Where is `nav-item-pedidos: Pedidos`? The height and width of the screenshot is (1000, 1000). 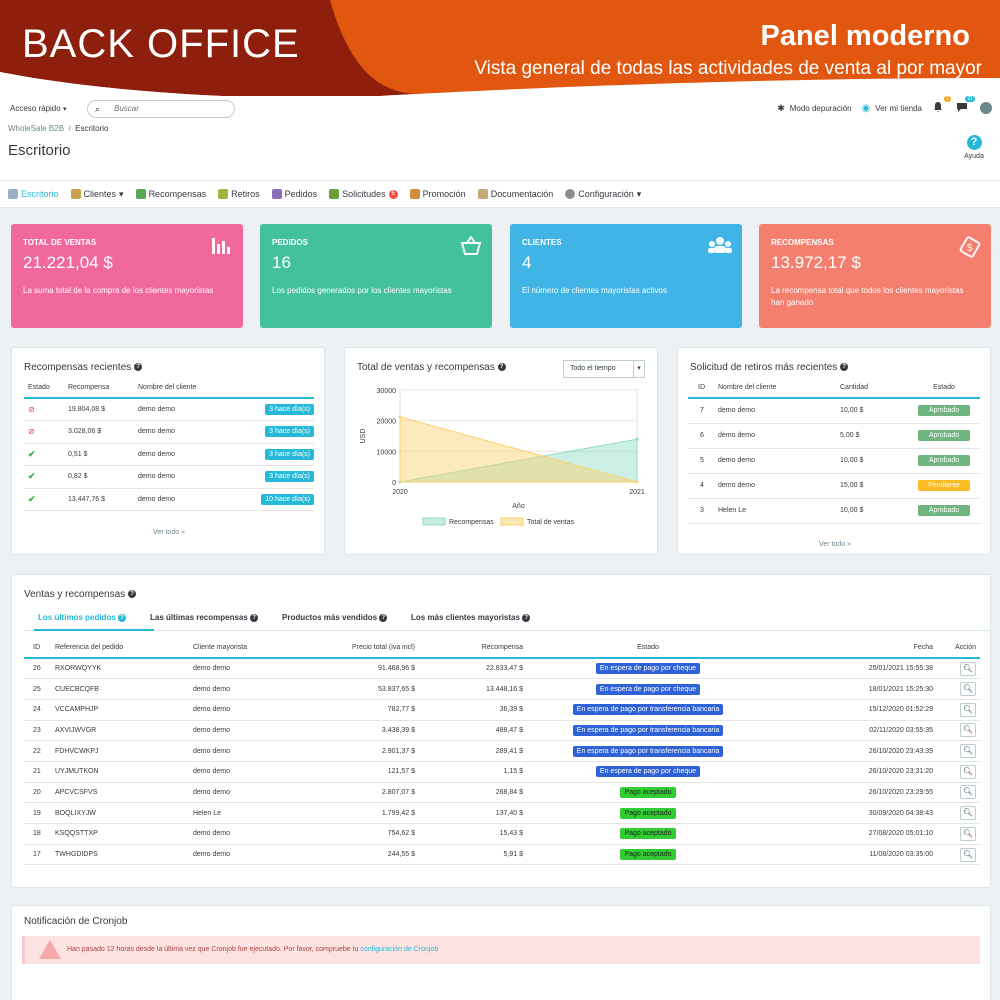
nav-item-pedidos: Pedidos is located at coordinates (294, 194).